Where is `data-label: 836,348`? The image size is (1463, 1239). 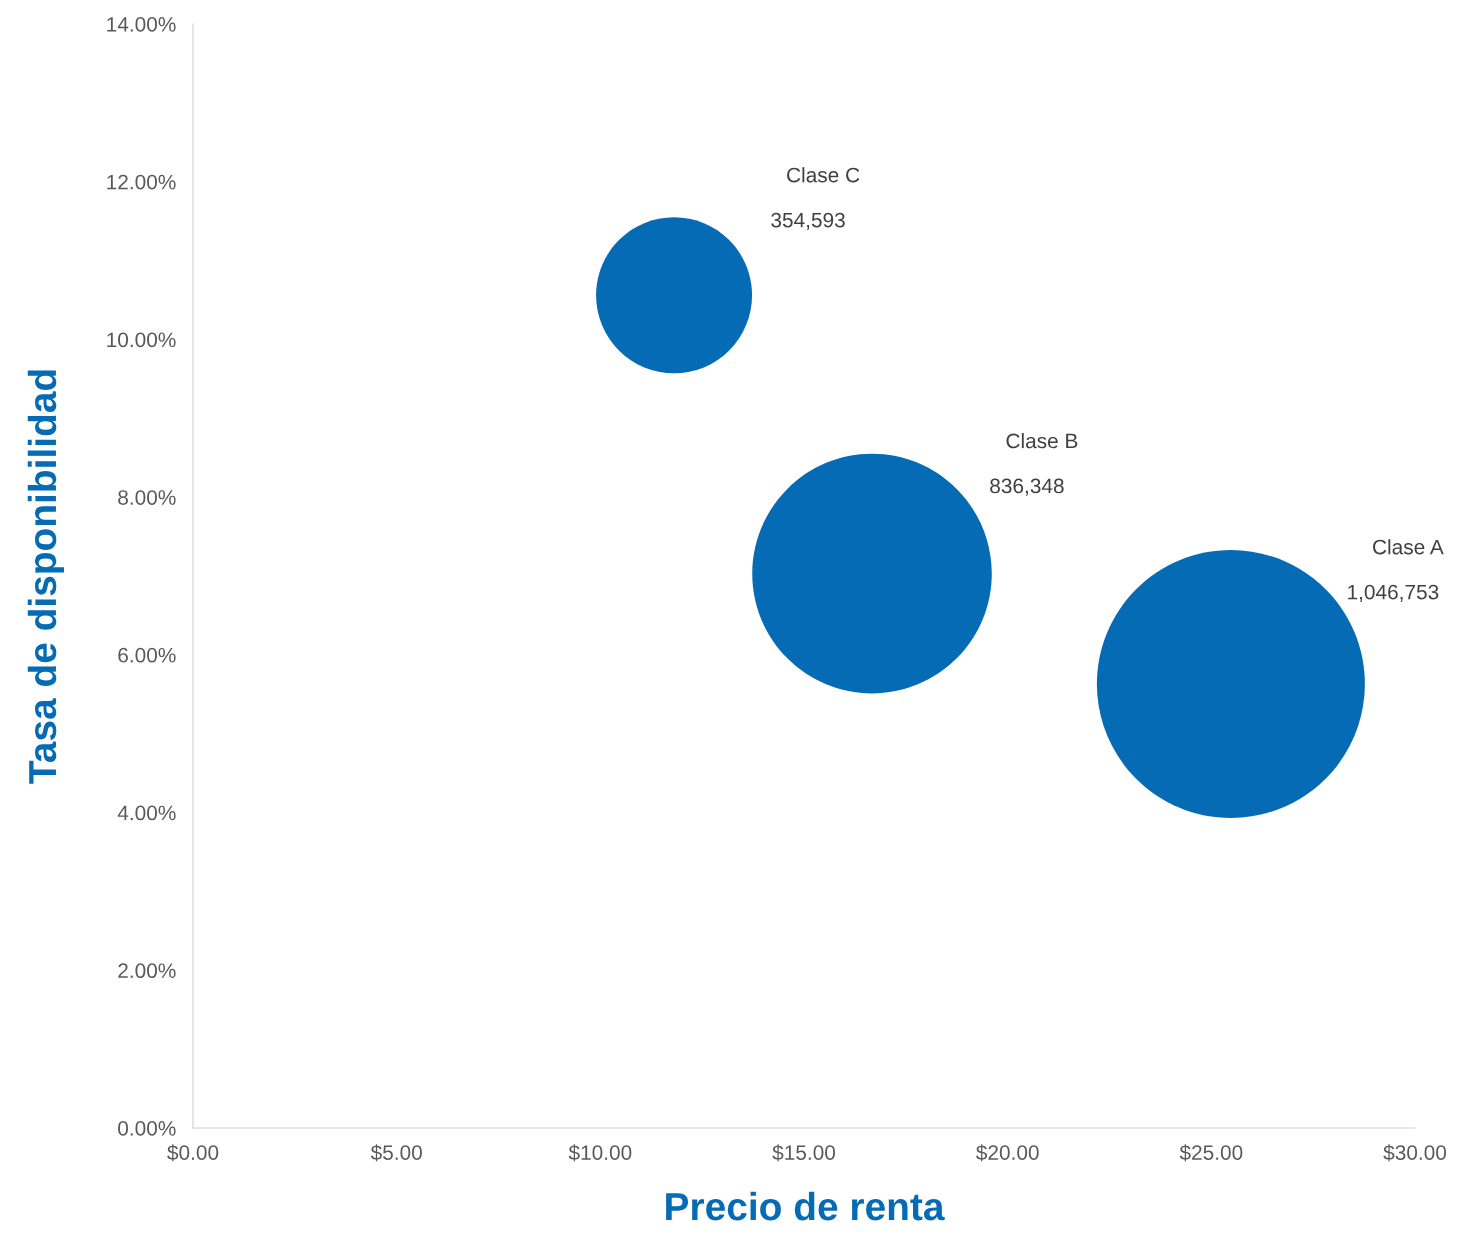 data-label: 836,348 is located at coordinates (1027, 487).